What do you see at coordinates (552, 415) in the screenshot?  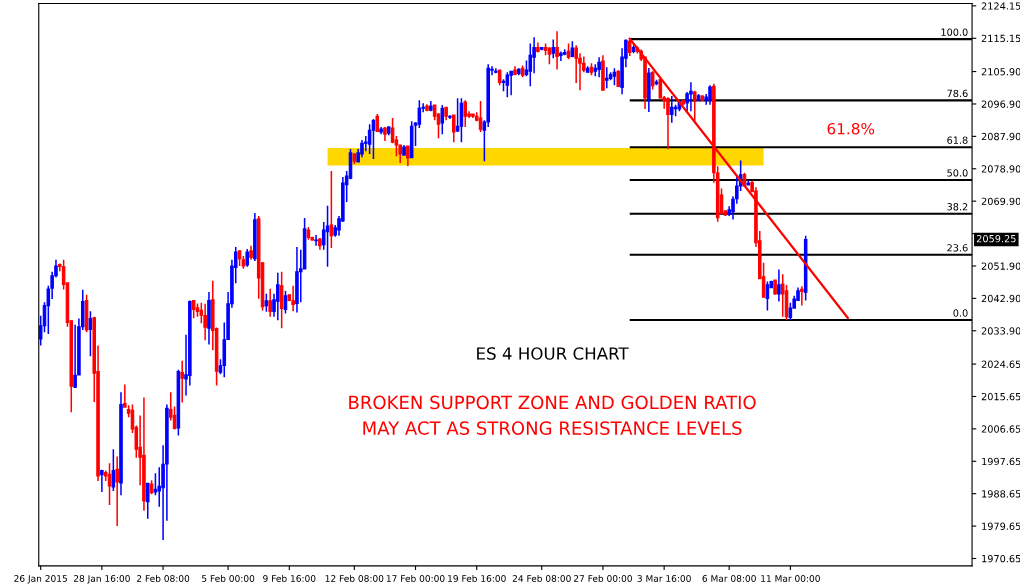 I see `annotation: BROKEN SUPPORT ZONE AND GOLDEN RATIO MAY ACT AS STRONG RESISTANCE LEVELS` at bounding box center [552, 415].